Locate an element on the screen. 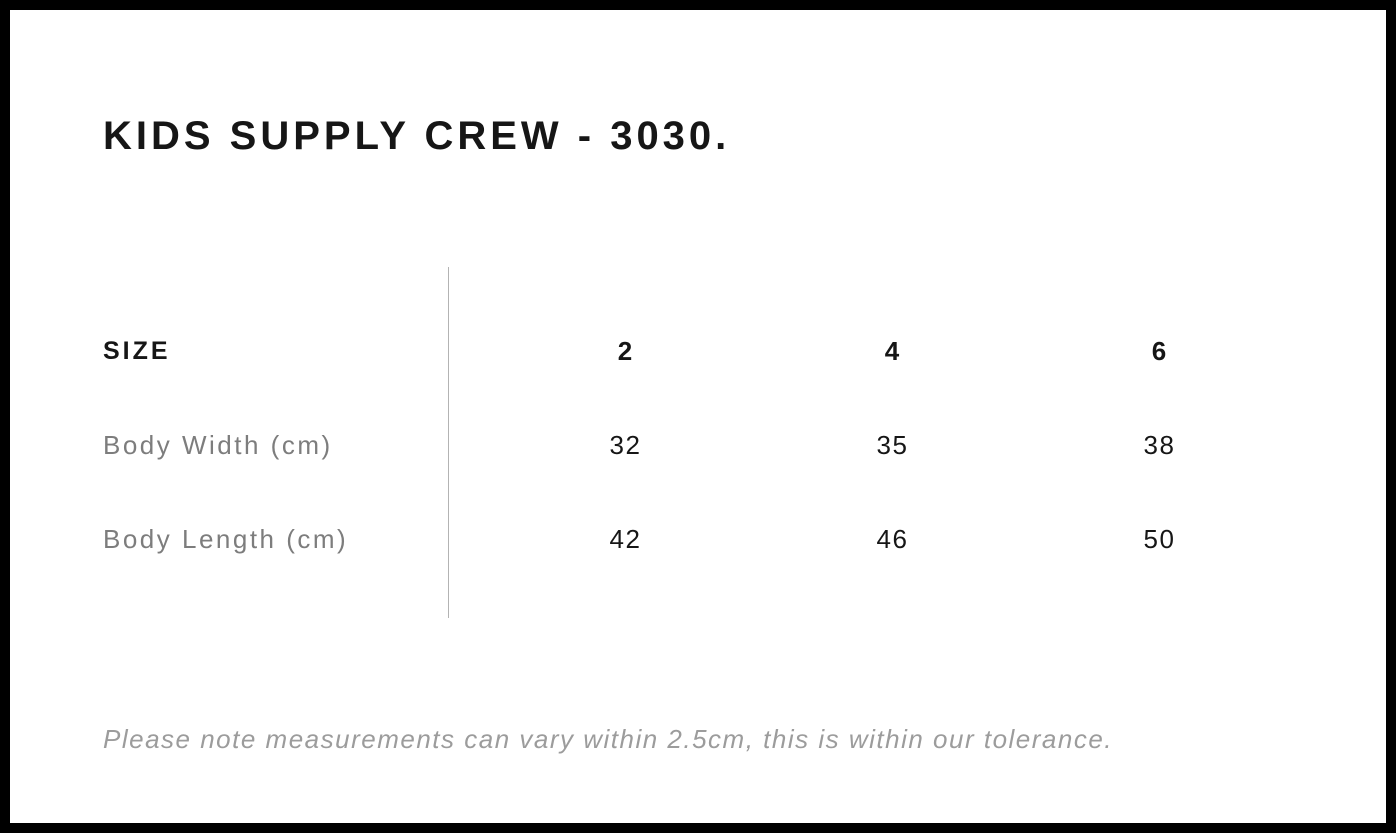  size-column-header-4: 4 is located at coordinates (892, 350).